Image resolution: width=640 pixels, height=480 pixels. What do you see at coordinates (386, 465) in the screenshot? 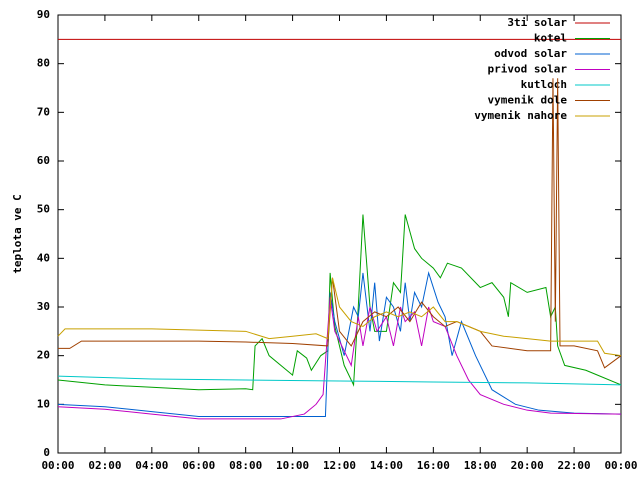
I see `x-tick-label: 14:00` at bounding box center [386, 465].